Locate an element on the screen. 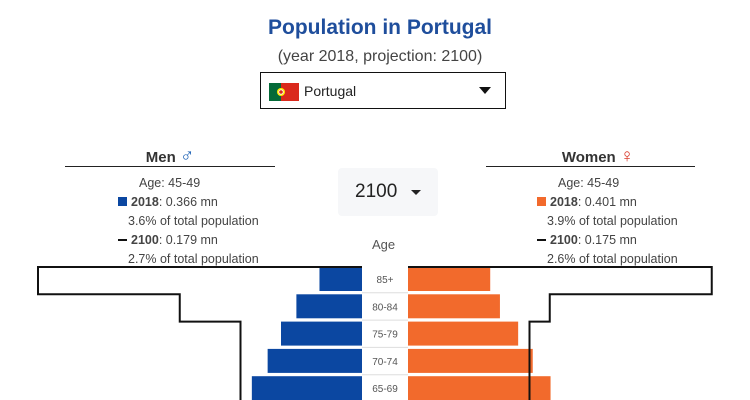  women-2018-amount: : 0.401 mn is located at coordinates (607, 202).